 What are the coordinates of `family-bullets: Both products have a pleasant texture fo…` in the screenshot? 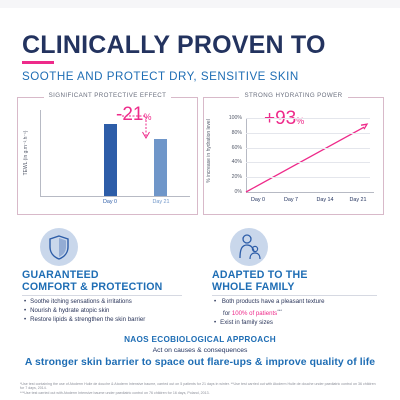 It's located at (301, 312).